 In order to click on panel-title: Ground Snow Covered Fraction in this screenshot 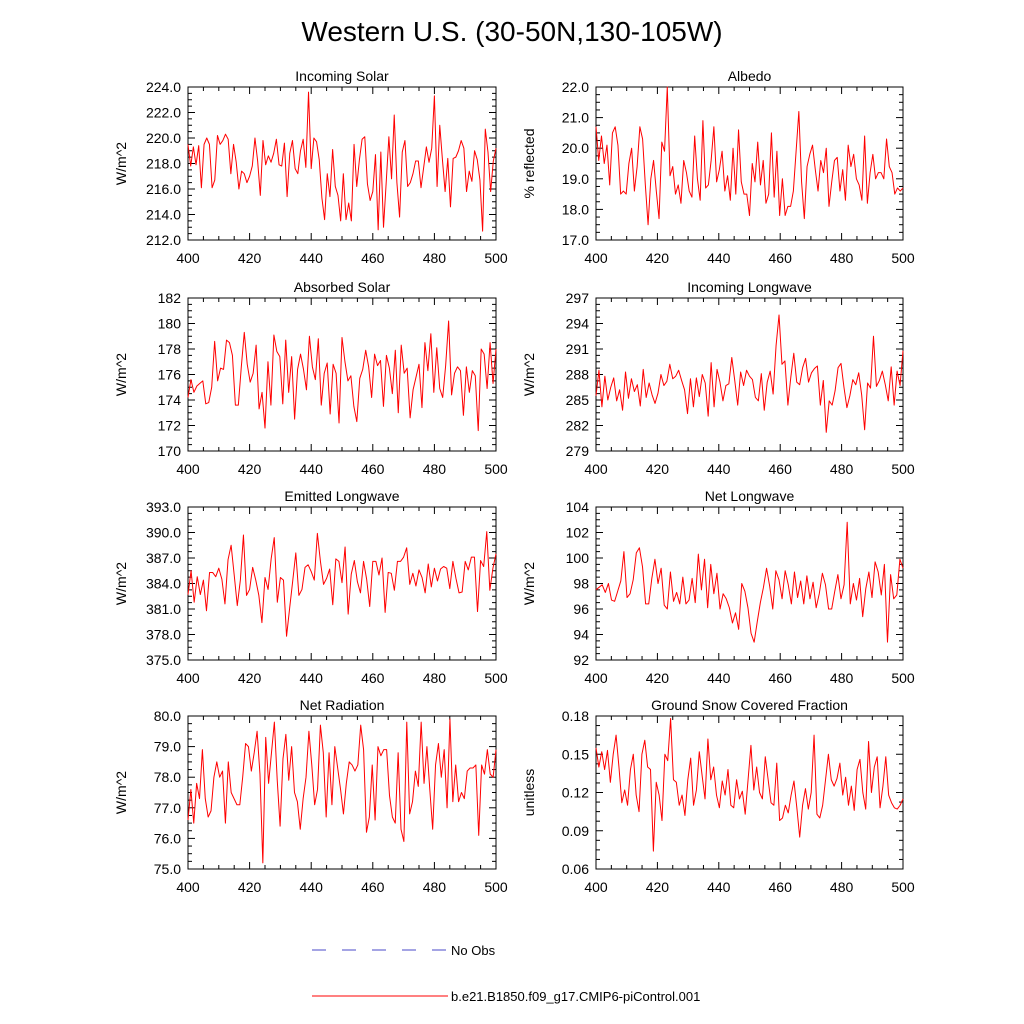, I will do `click(749, 705)`.